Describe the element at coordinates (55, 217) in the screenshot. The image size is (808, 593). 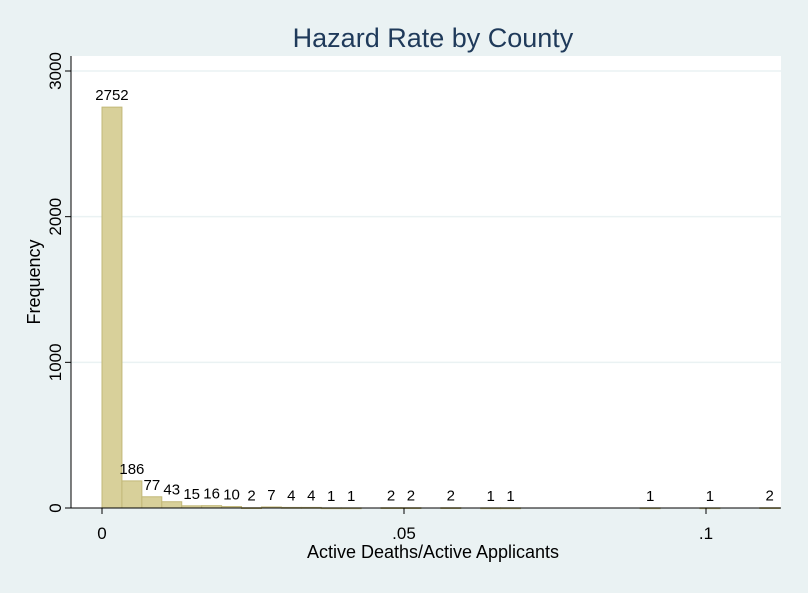
I see `y-tick-label: 2000` at that location.